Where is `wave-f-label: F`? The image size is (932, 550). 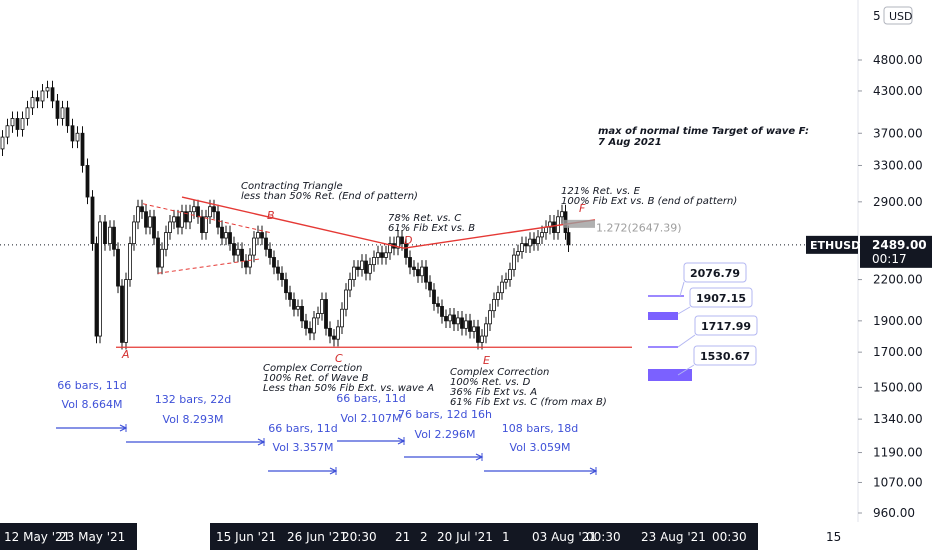
wave-f-label: F is located at coordinates (582, 208).